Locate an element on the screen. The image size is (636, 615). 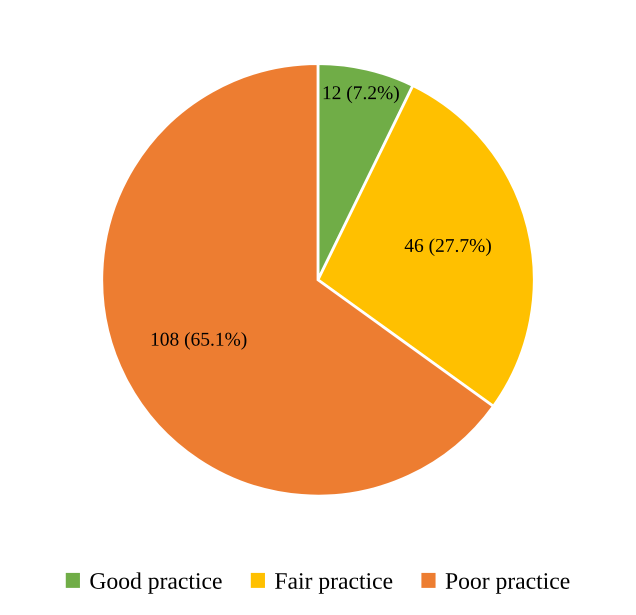
data-label: 46 (27.7%) is located at coordinates (447, 247).